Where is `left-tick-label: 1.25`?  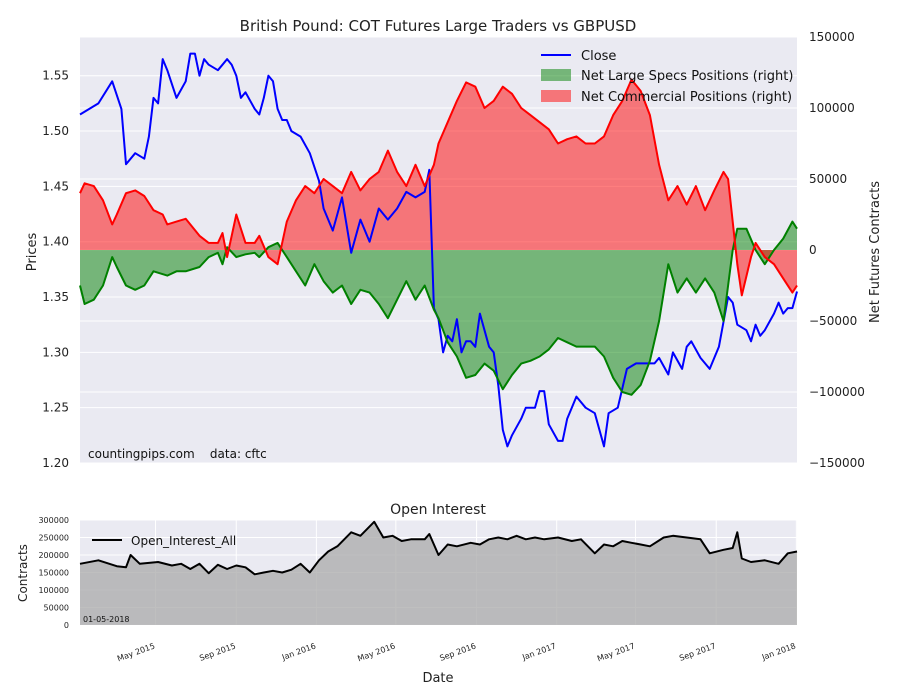
left-tick-label: 1.25 is located at coordinates (55, 408).